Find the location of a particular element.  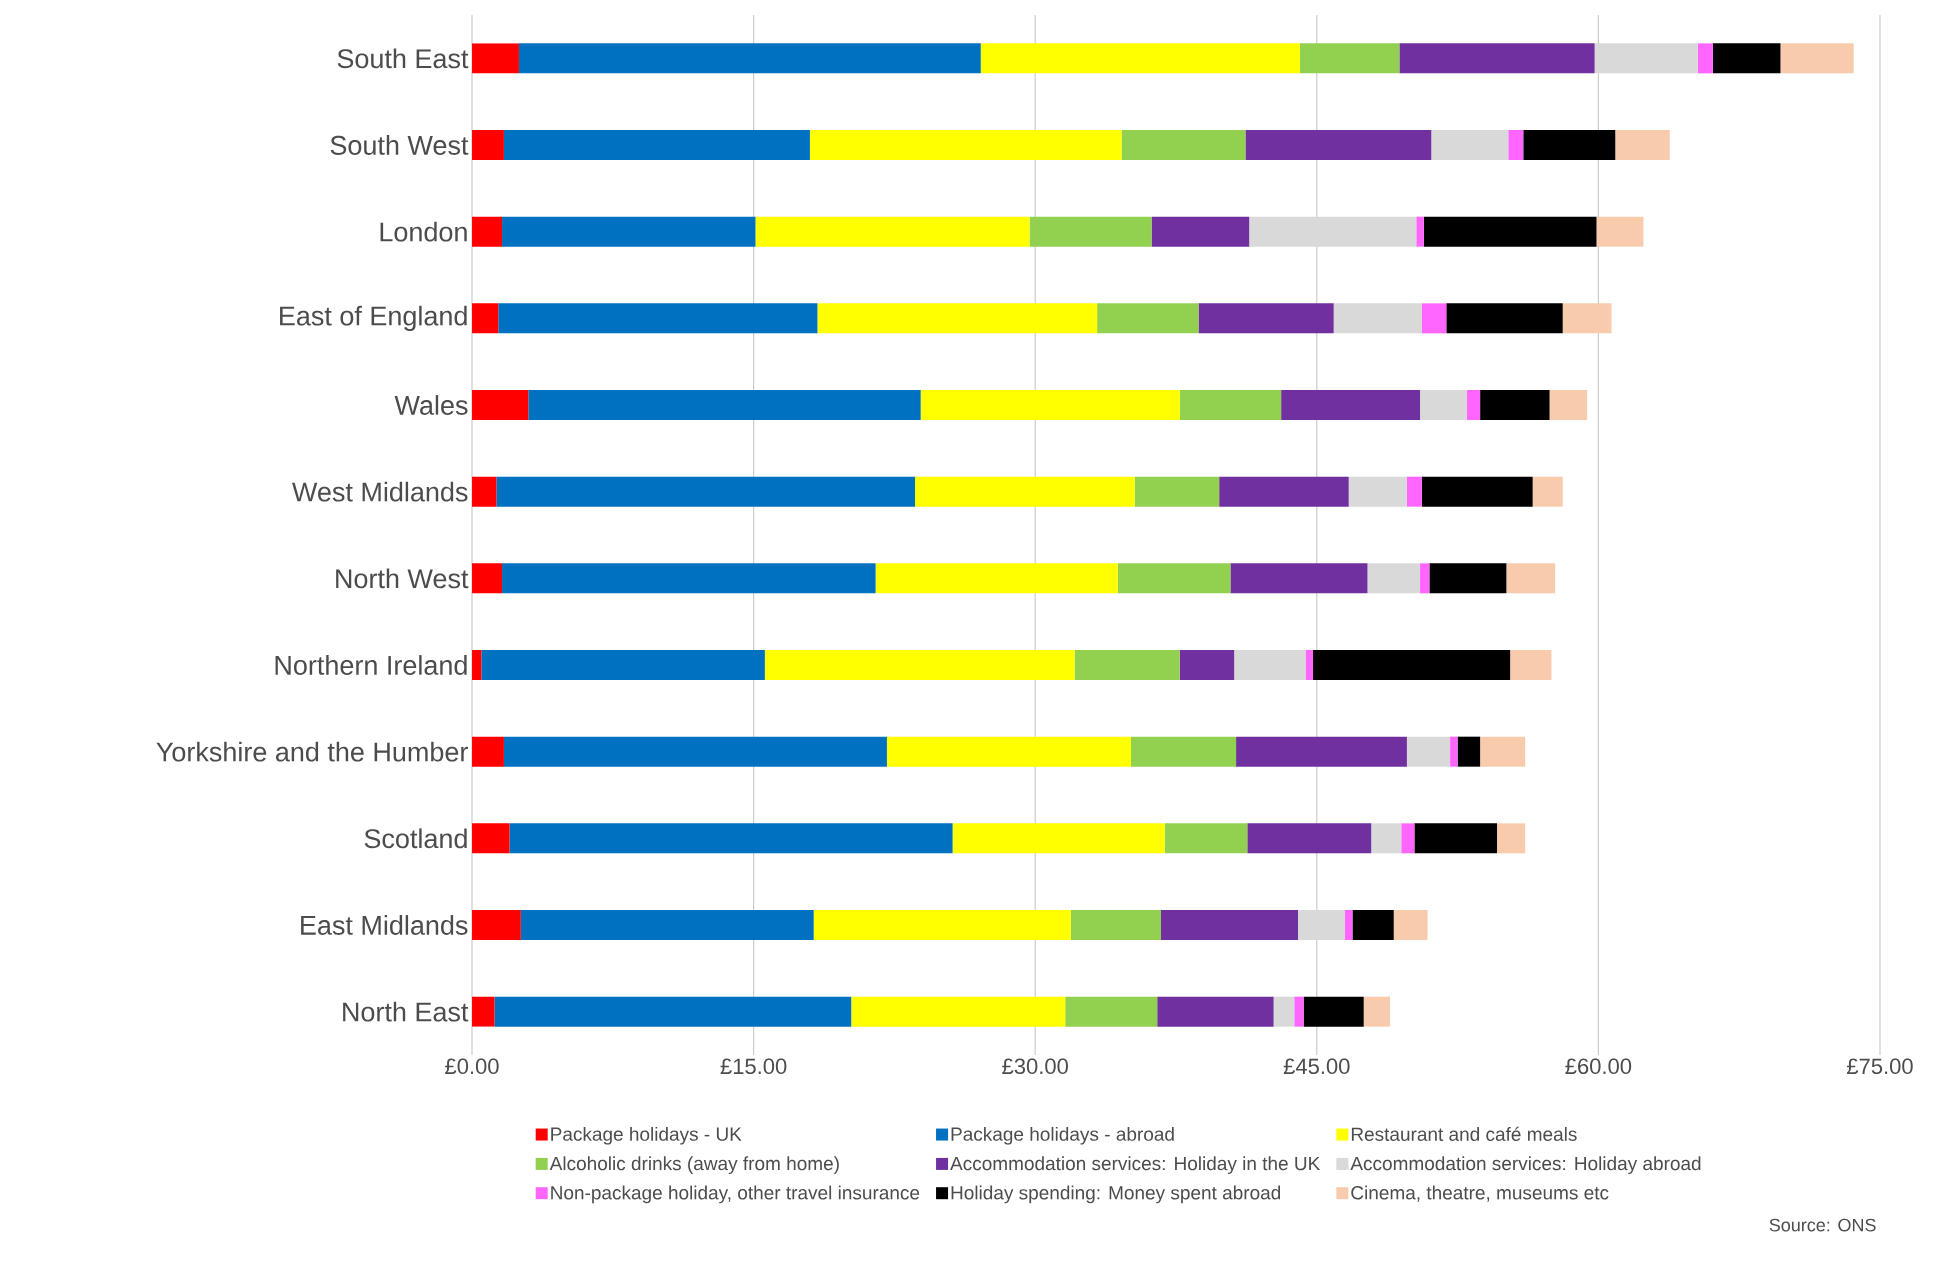

legend-label: Holiday spending: Money spent abroad is located at coordinates (1116, 1194).